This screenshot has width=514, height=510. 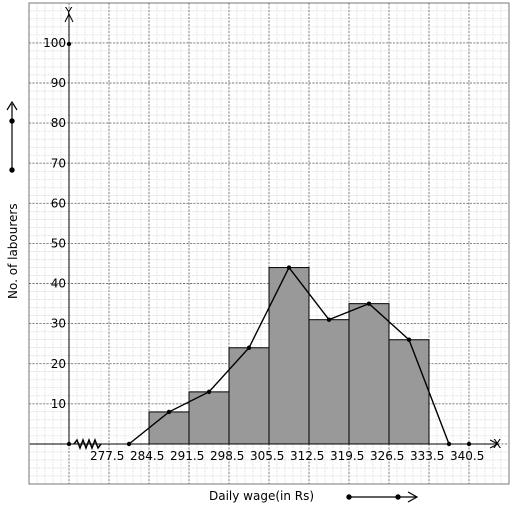 What do you see at coordinates (58, 404) in the screenshot?
I see `y-tick-label: 10` at bounding box center [58, 404].